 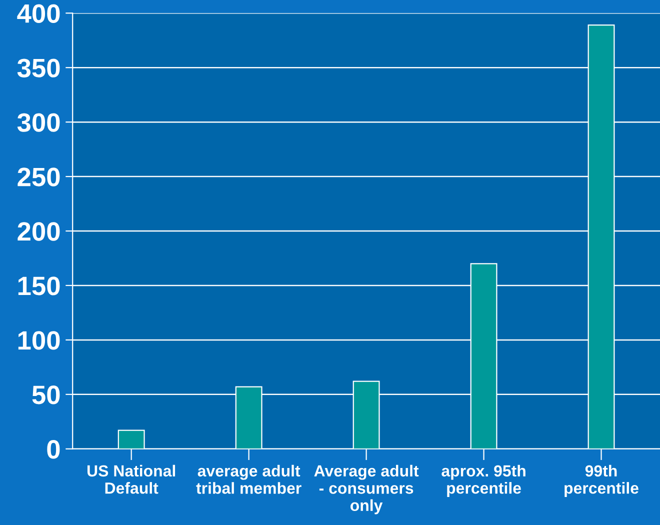 What do you see at coordinates (601, 480) in the screenshot?
I see `x-tick-label: 99th percentile` at bounding box center [601, 480].